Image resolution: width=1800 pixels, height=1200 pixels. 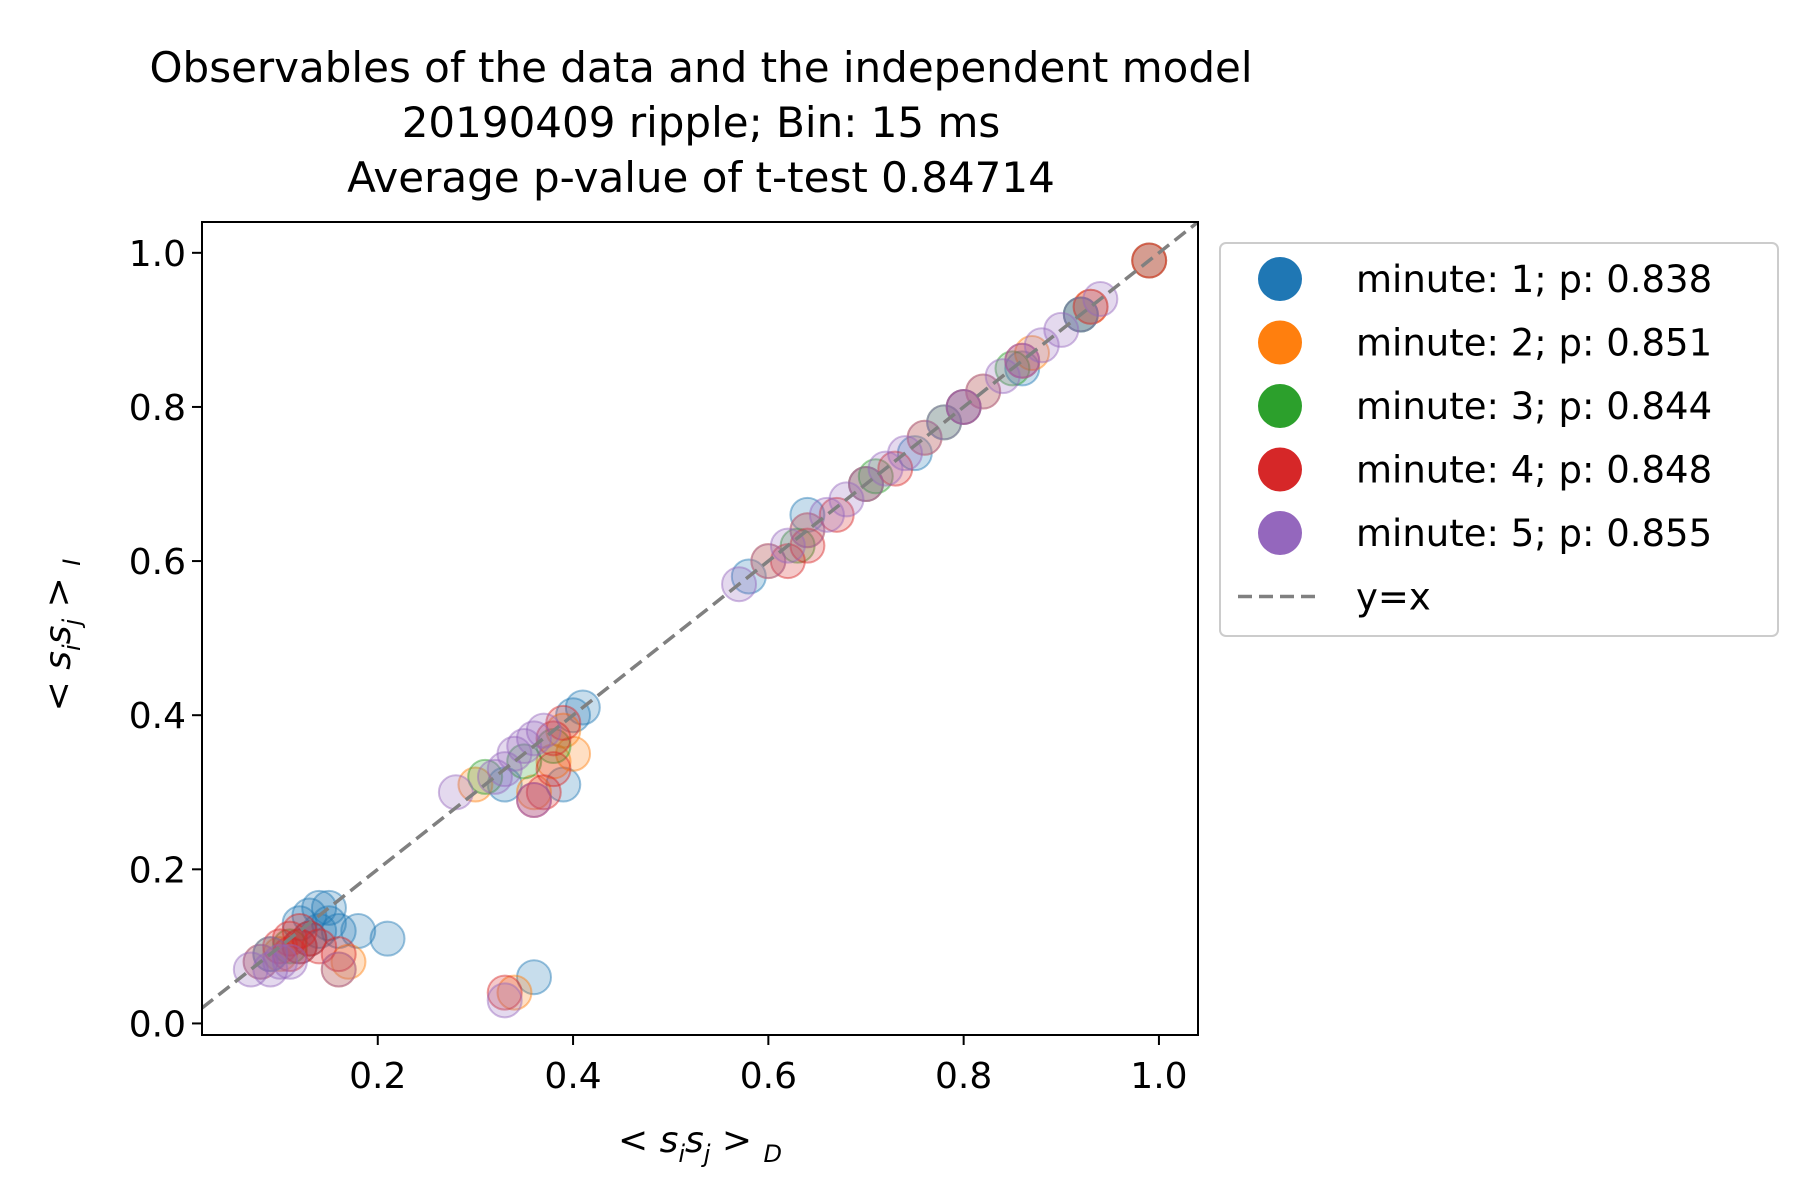 What do you see at coordinates (572, 1076) in the screenshot?
I see `x-tick-label: 0.4` at bounding box center [572, 1076].